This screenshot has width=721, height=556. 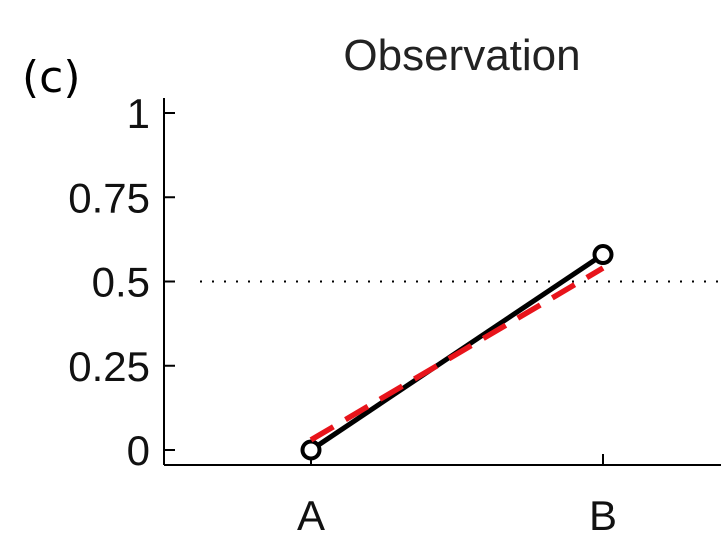 I want to click on y-tick-label: 0.25, so click(x=109, y=366).